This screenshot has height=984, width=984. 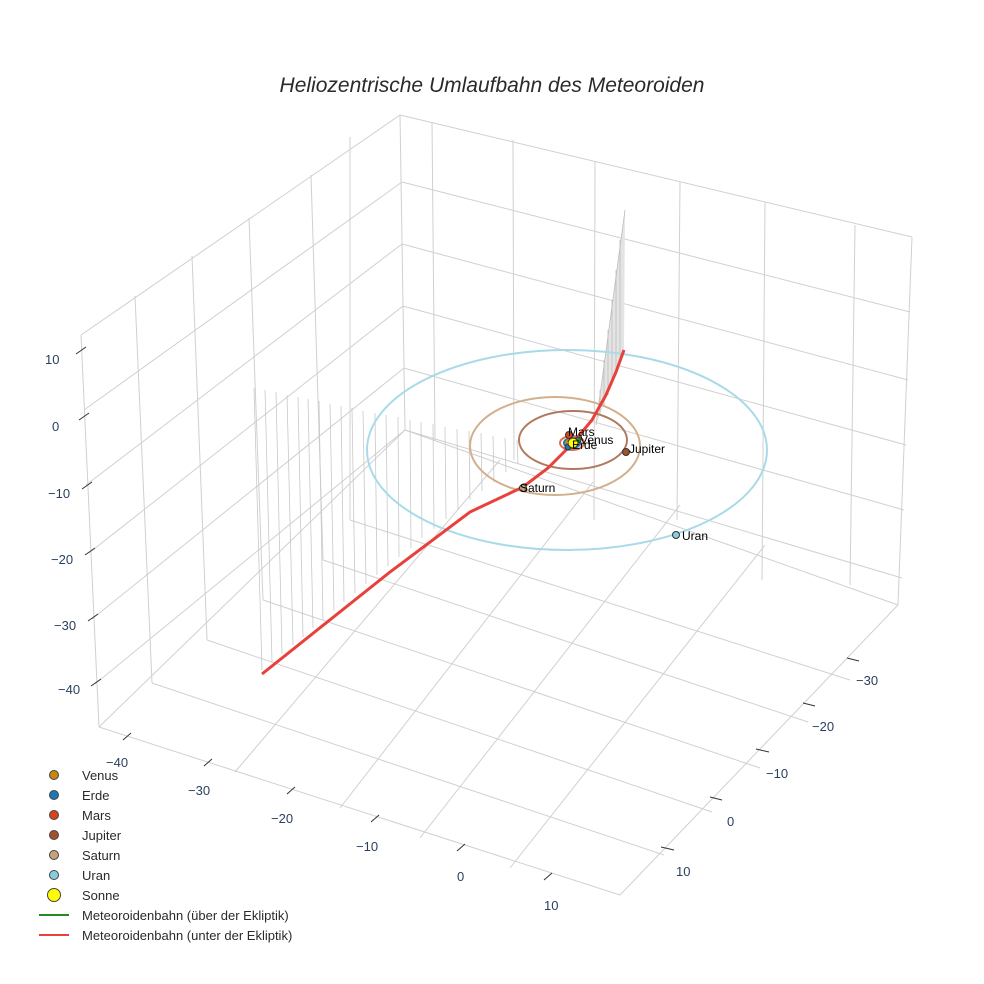 I want to click on x-axis, so click(x=337, y=806).